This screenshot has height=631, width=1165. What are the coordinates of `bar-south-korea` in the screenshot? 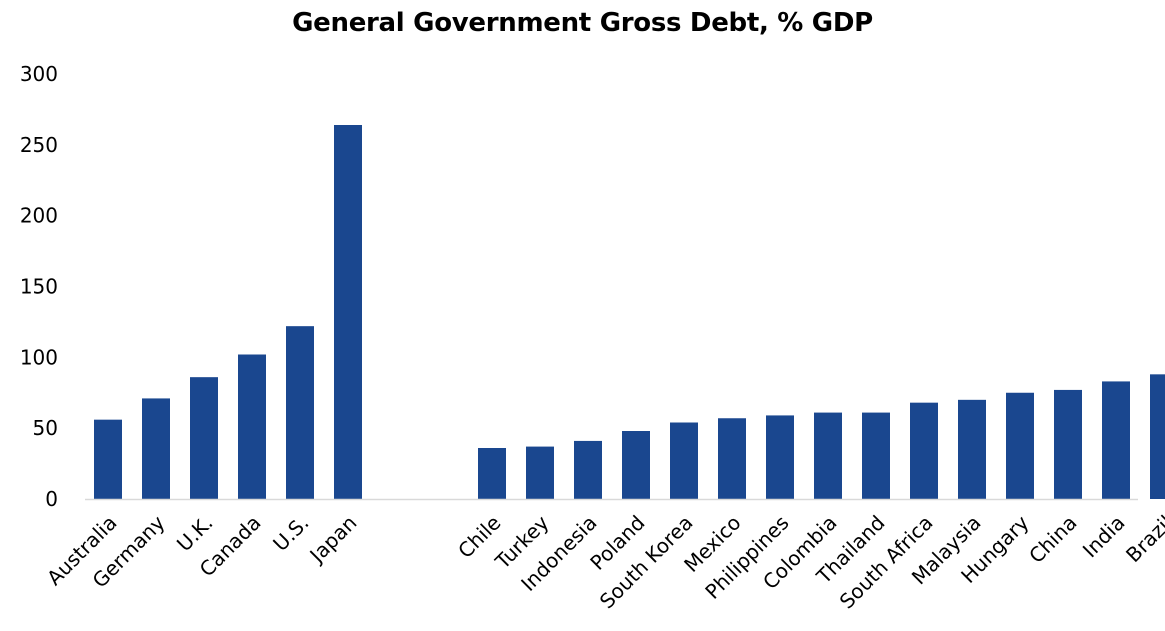 It's located at (684, 460).